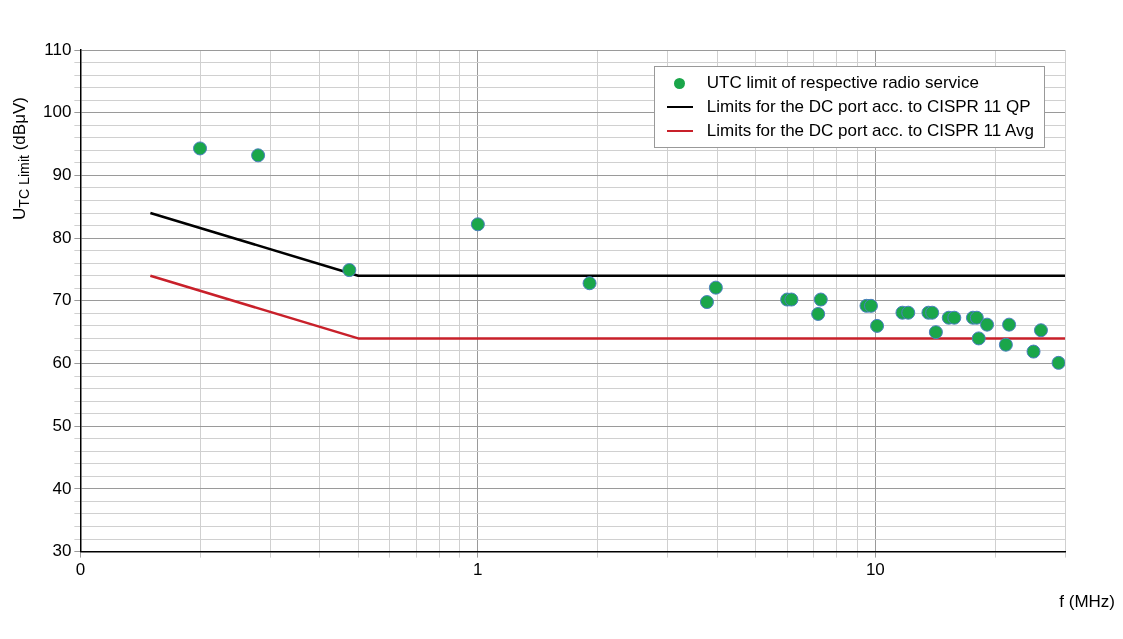  Describe the element at coordinates (1087, 601) in the screenshot. I see `x-axis-title: f (MHz)` at that location.